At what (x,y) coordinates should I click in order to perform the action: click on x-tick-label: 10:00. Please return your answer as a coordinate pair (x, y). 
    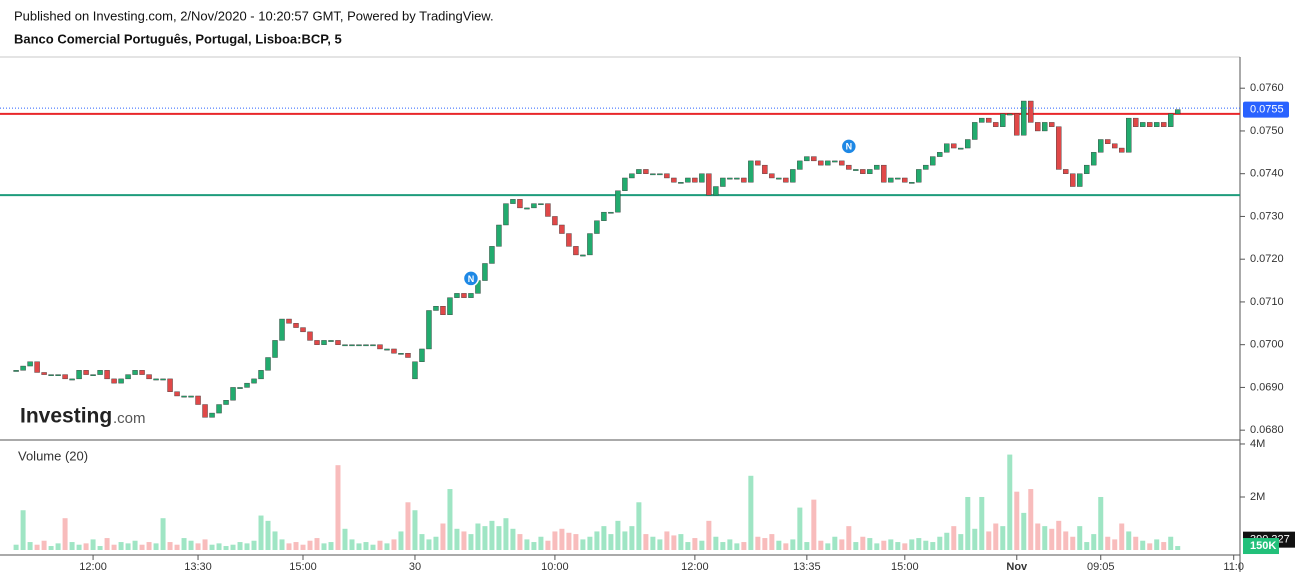
    Looking at the image, I should click on (555, 567).